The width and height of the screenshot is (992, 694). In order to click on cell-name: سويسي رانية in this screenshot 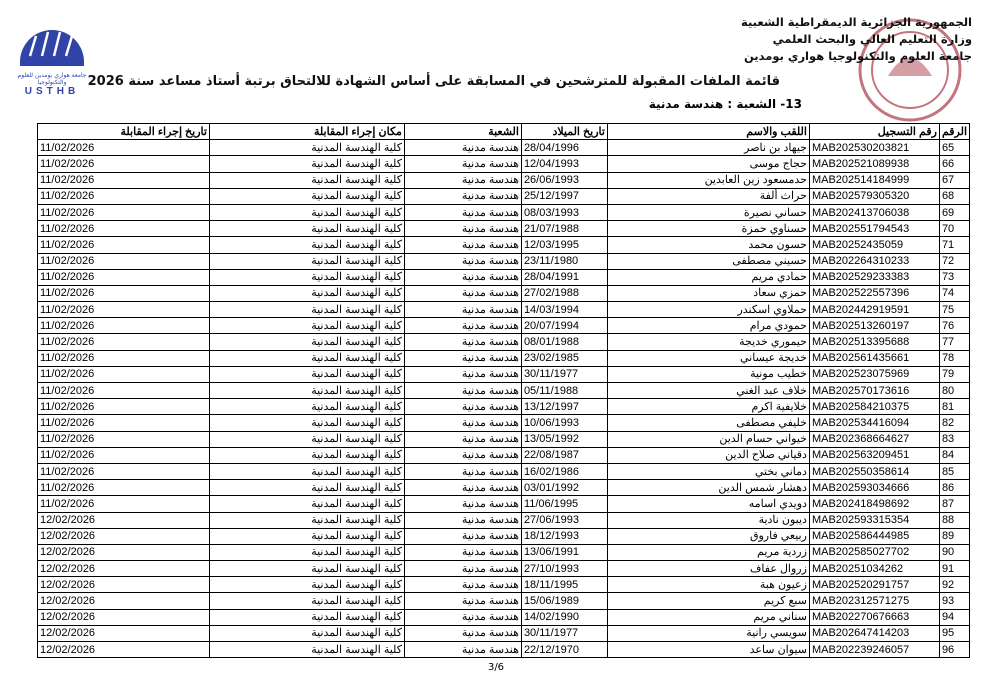, I will do `click(708, 633)`.